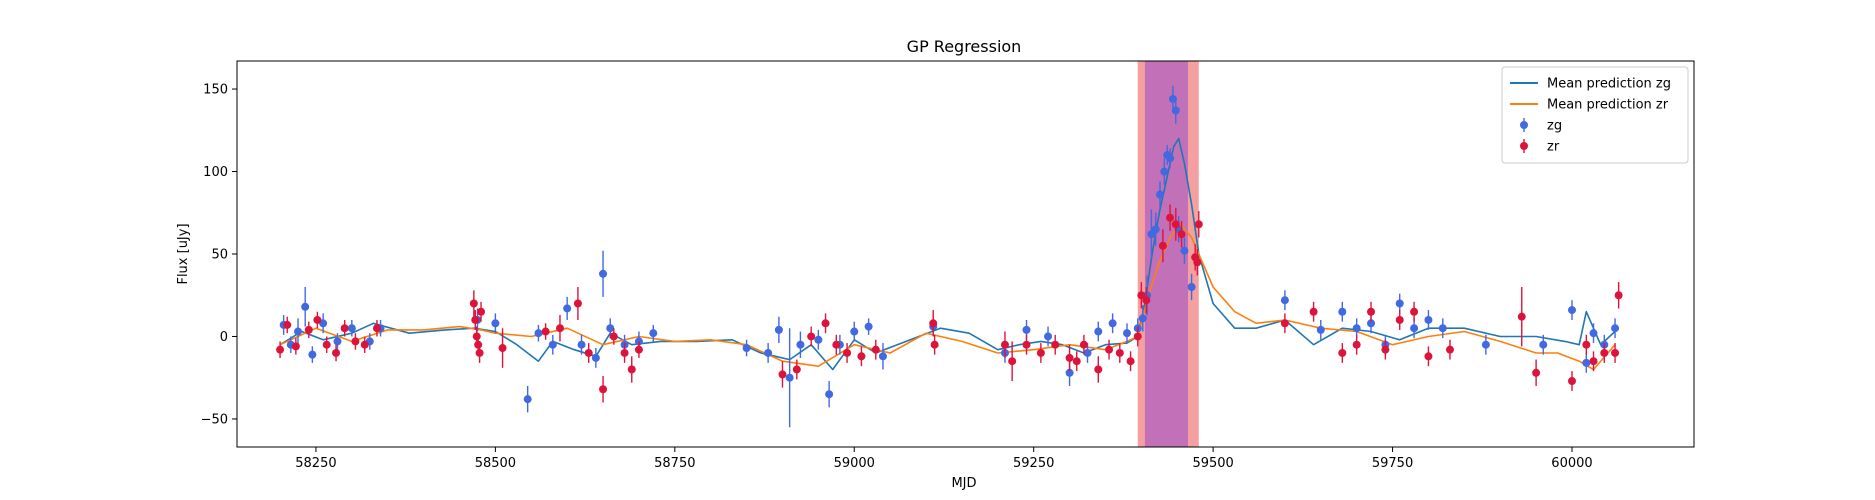  I want to click on x-tick-label: 58250, so click(315, 463).